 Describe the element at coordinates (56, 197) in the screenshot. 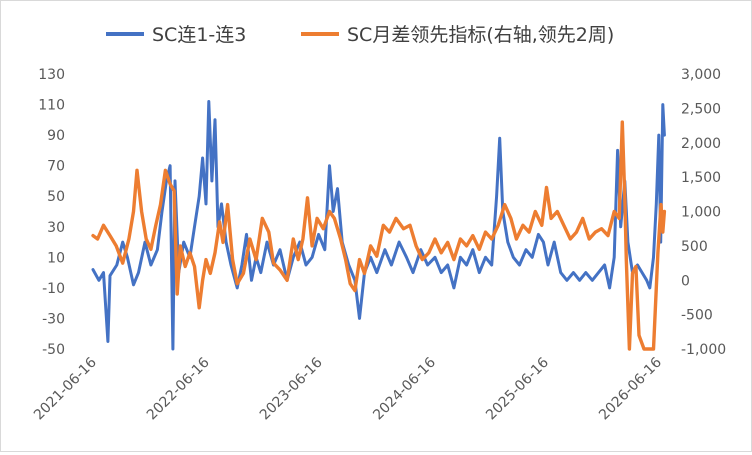

I see `left-tick-label: 50` at that location.